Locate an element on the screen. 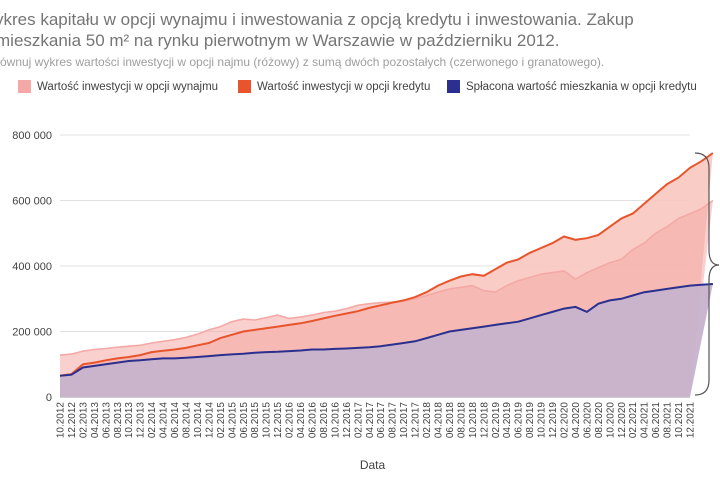 The image size is (720, 500). x-tick-label: 04.2017 is located at coordinates (370, 420).